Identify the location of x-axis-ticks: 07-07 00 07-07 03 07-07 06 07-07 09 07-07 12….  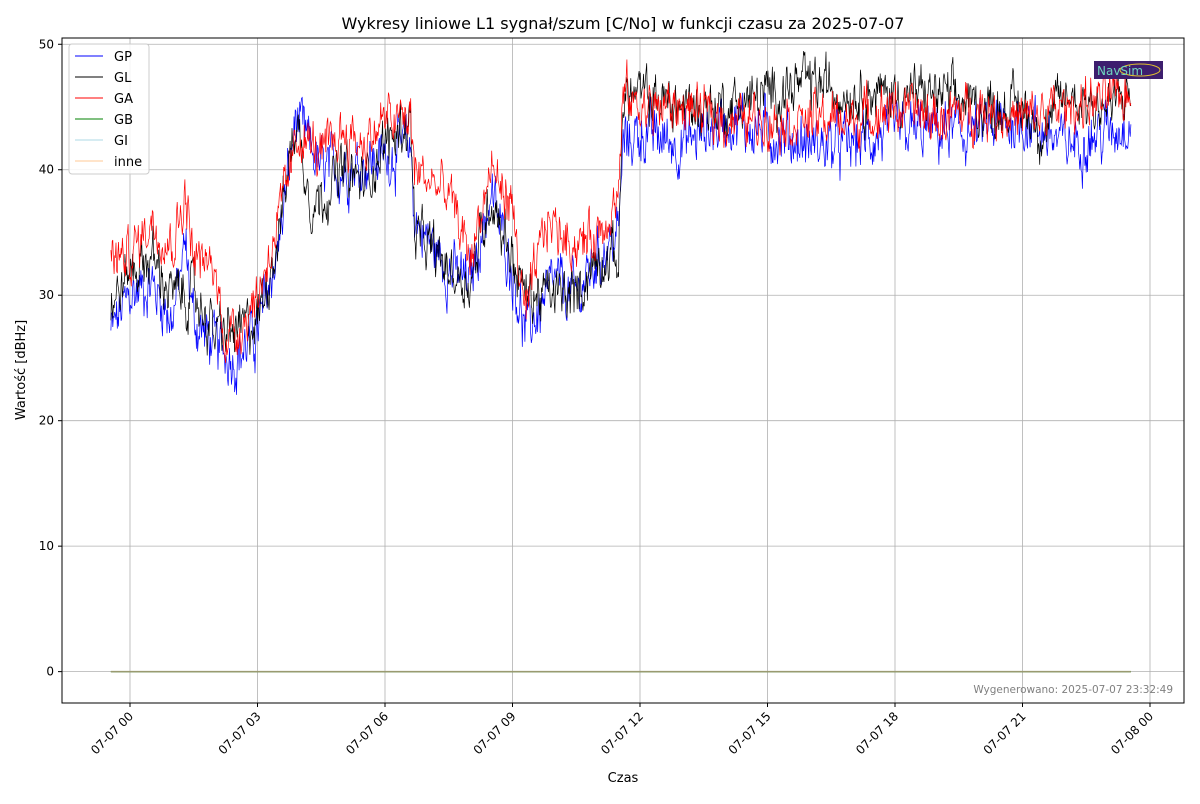
(622, 730).